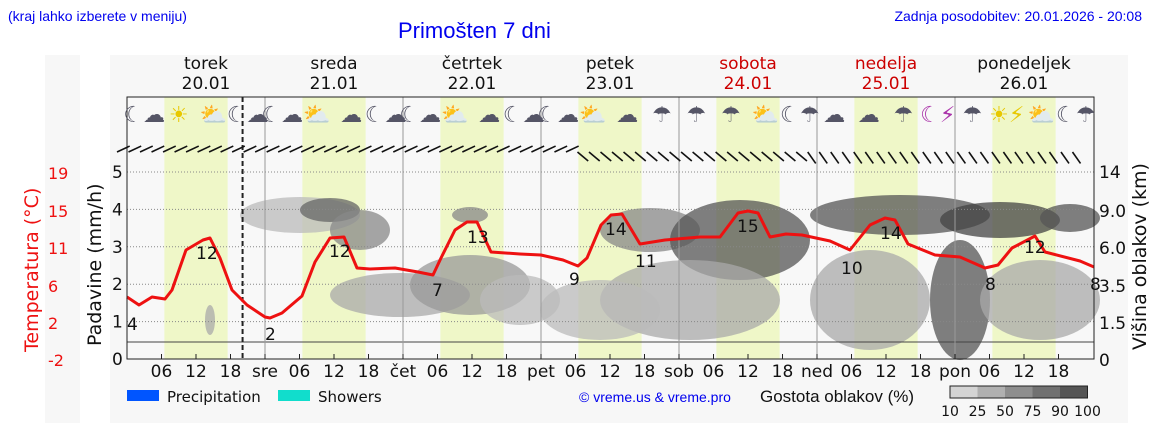 This screenshot has height=443, width=1152. Describe the element at coordinates (58, 173) in the screenshot. I see `temp-tick: 19` at that location.